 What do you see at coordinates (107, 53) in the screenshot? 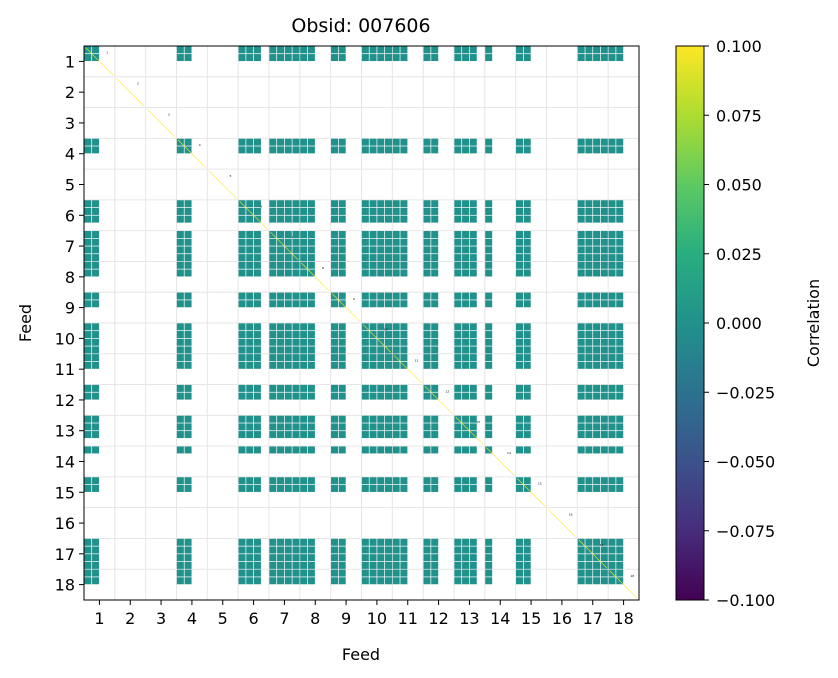
I see `diagonal-feed-label: 1` at bounding box center [107, 53].